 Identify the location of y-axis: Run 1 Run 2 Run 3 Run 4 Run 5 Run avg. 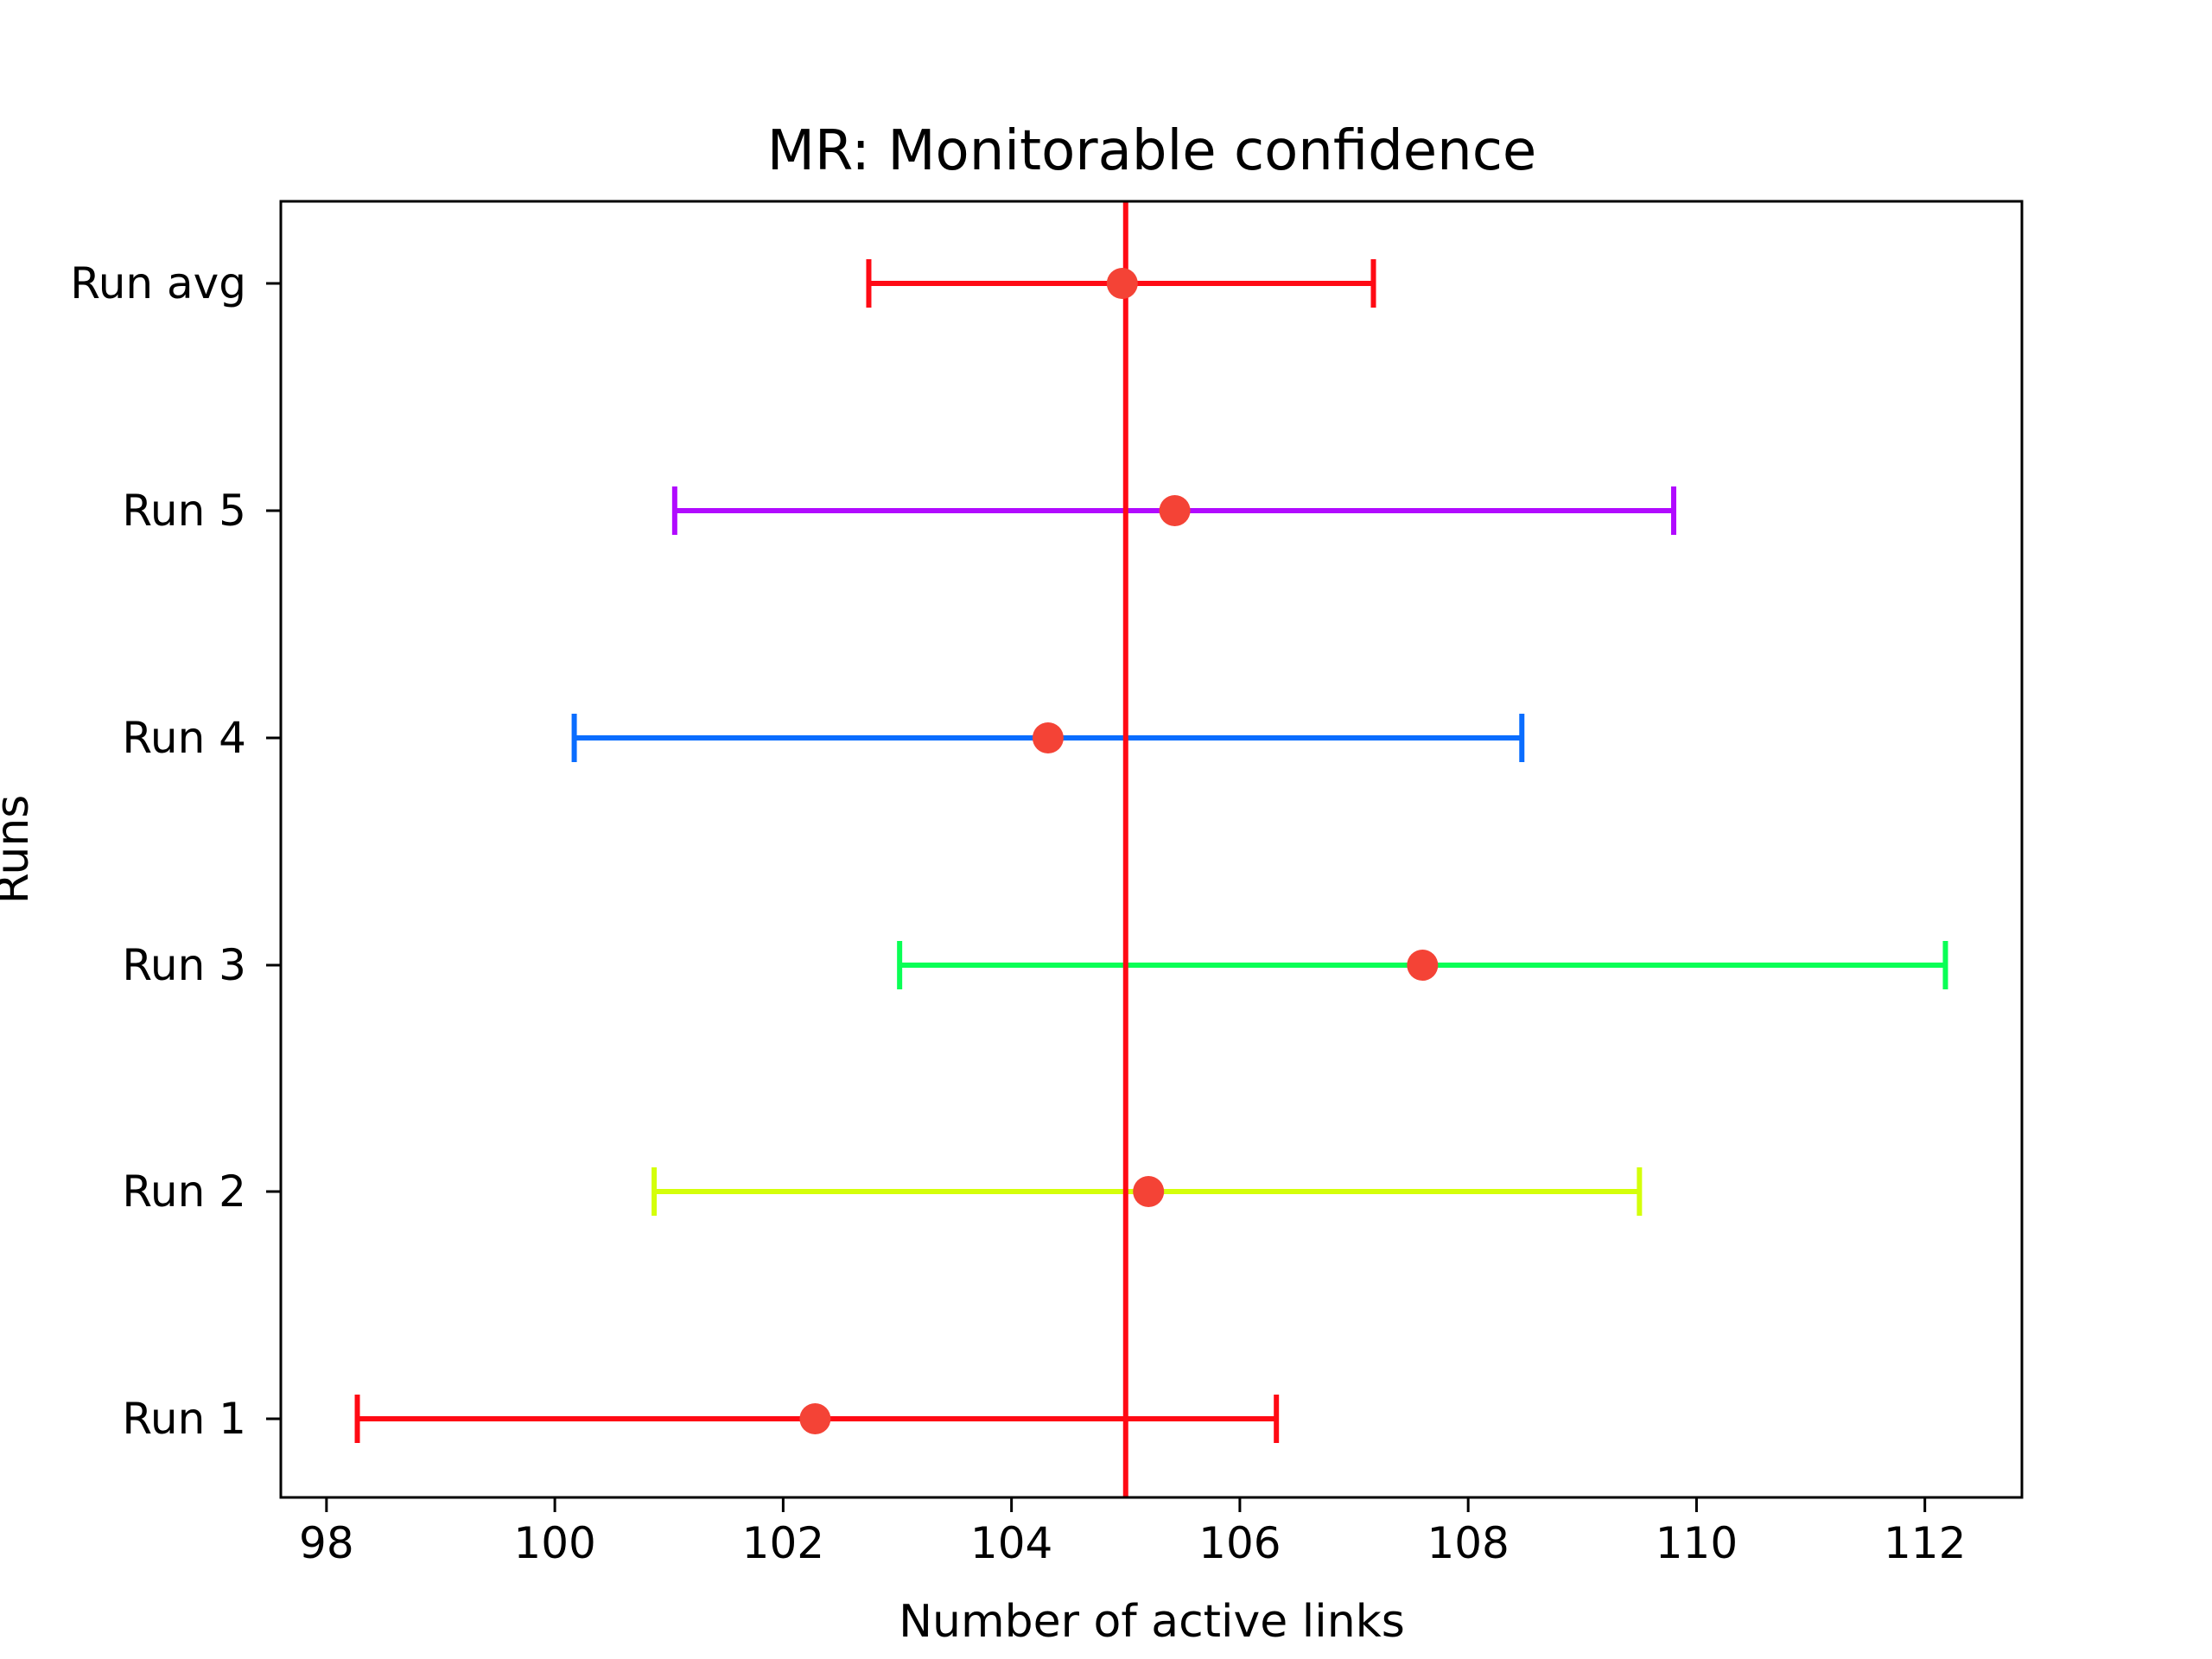
(175, 851).